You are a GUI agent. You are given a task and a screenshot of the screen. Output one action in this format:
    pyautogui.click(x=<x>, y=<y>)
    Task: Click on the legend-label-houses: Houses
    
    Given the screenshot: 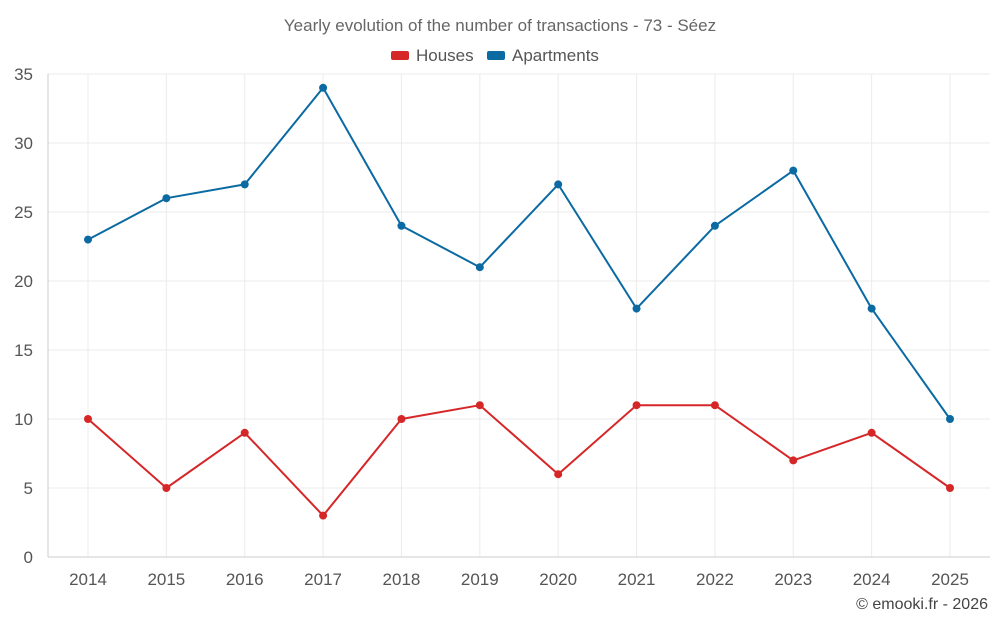 What is the action you would take?
    pyautogui.click(x=445, y=55)
    